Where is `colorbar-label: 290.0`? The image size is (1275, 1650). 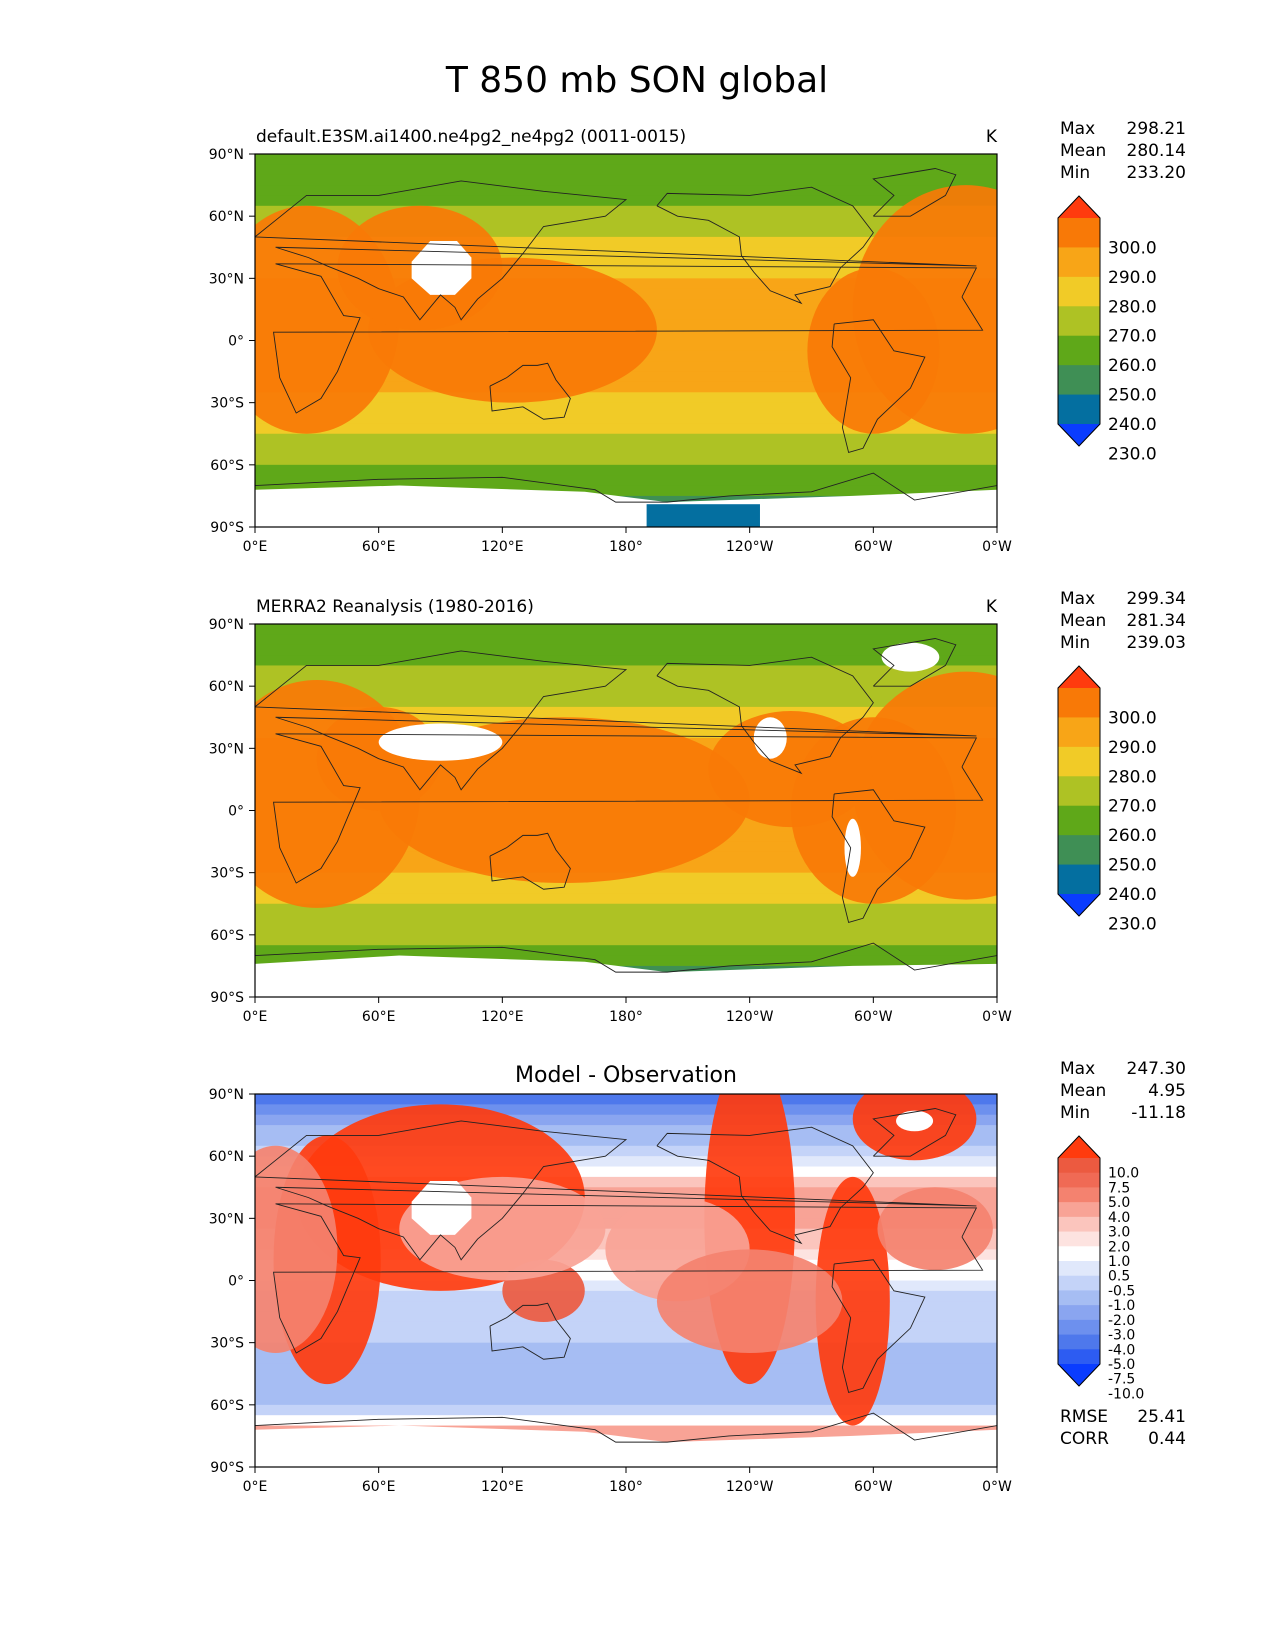 colorbar-label: 290.0 is located at coordinates (1132, 278).